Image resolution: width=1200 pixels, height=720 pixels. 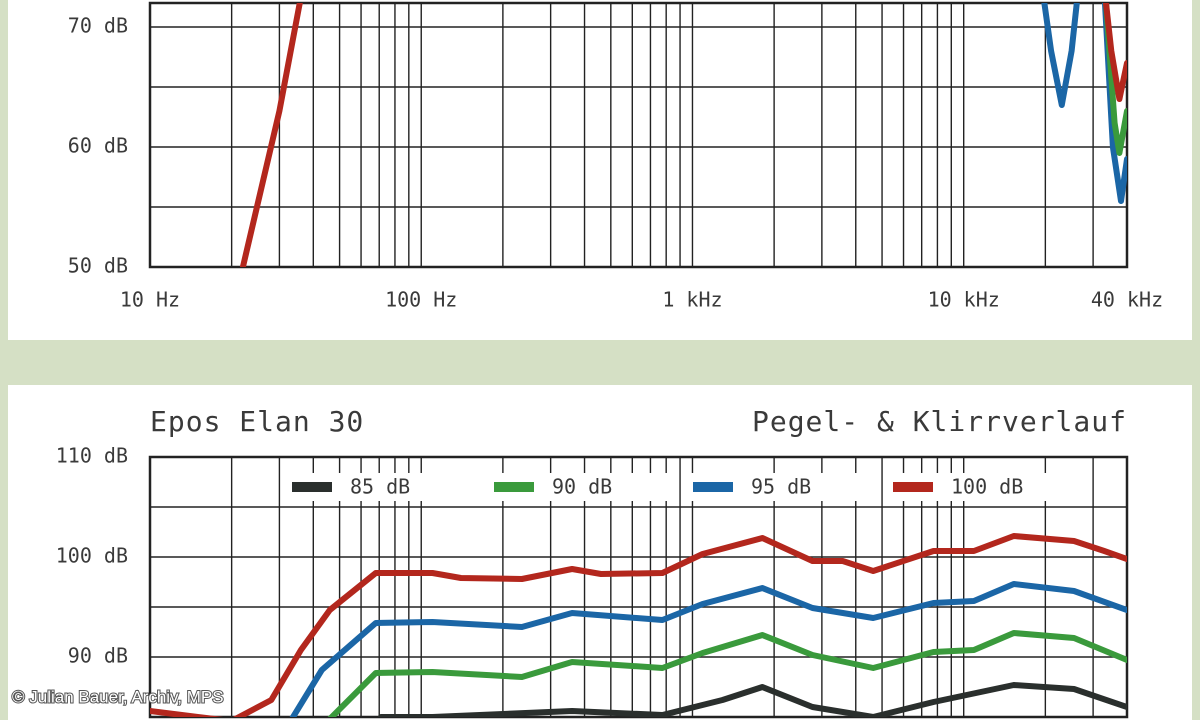 What do you see at coordinates (987, 487) in the screenshot?
I see `legend-label: 100 dB` at bounding box center [987, 487].